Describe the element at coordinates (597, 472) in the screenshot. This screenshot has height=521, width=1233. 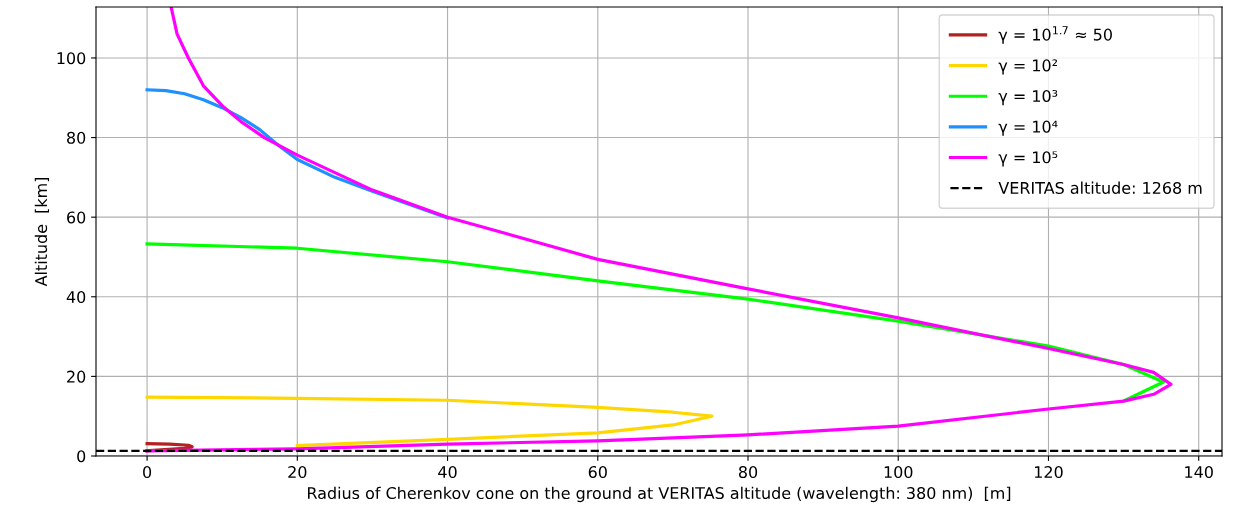
I see `x-tick-label: 60` at that location.